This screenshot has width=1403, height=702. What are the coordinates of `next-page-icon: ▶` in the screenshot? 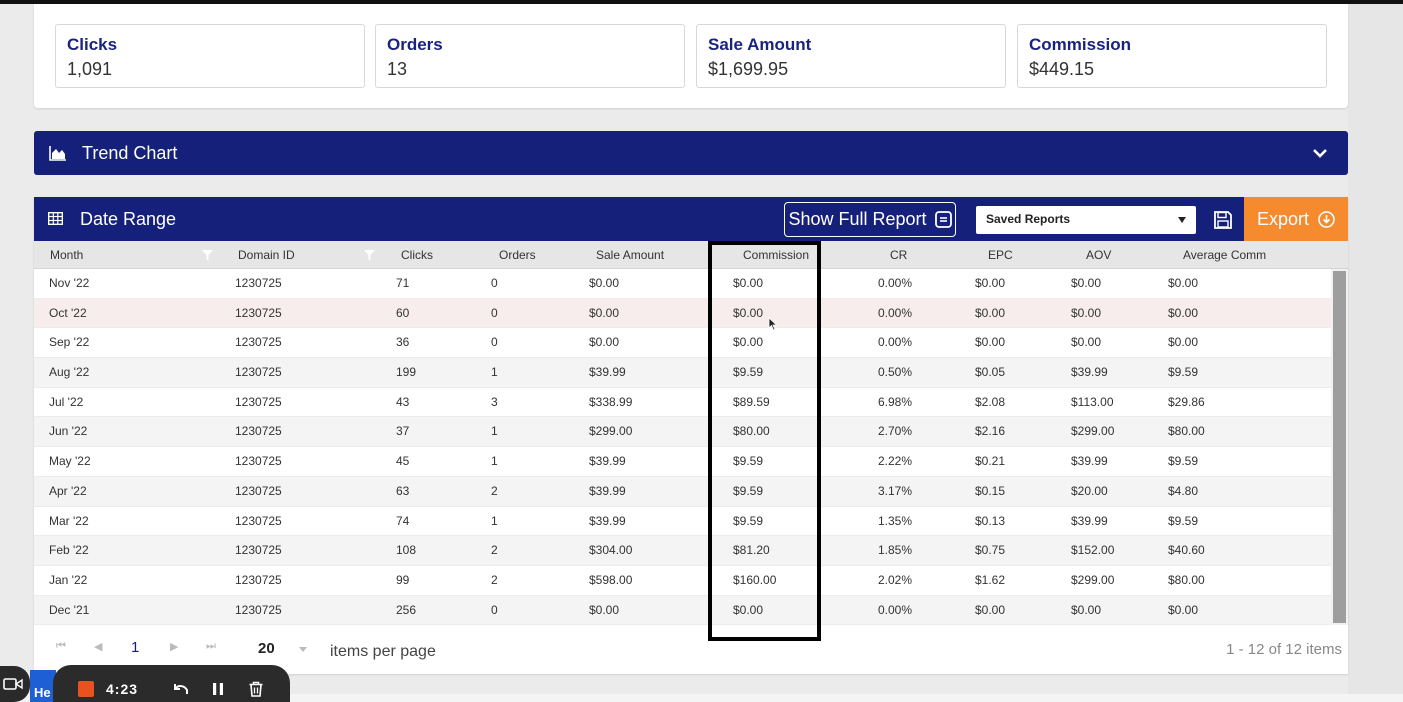 It's located at (174, 647).